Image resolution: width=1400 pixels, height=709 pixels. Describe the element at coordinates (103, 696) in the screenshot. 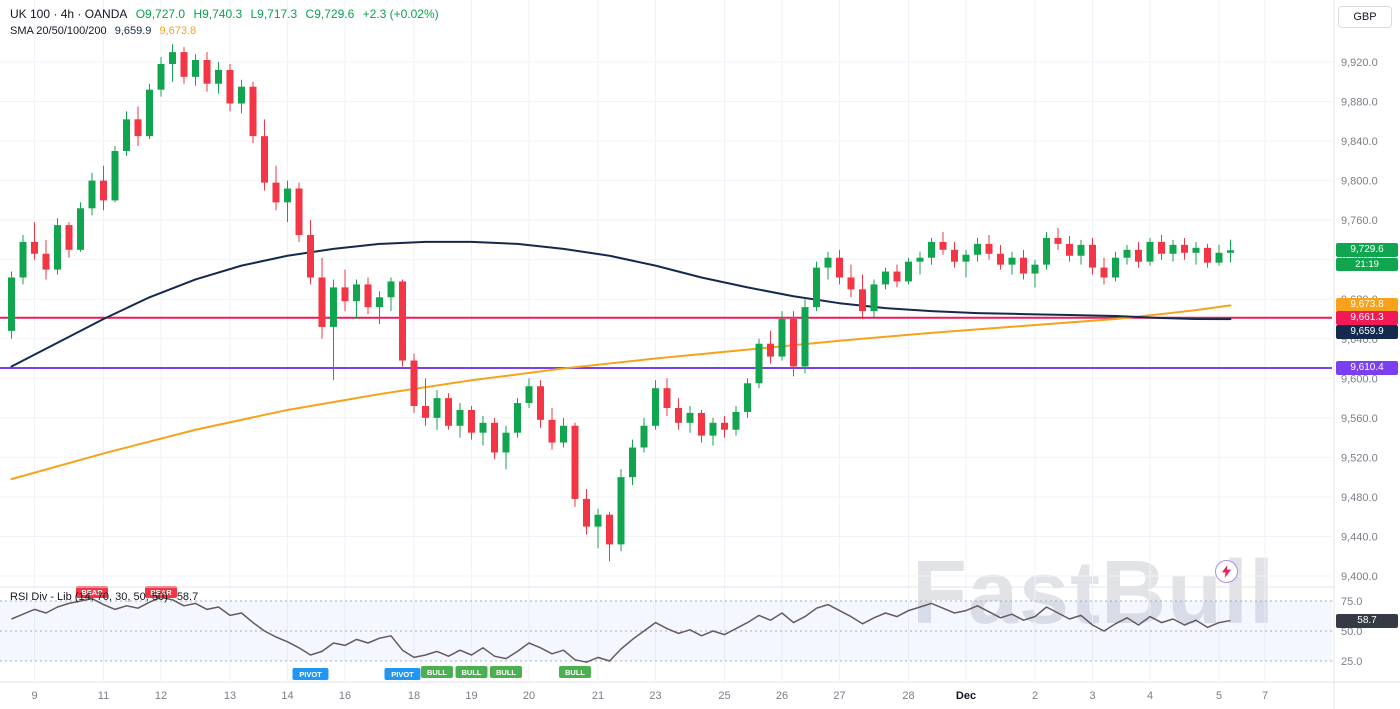

I see `svg-text: 11` at that location.